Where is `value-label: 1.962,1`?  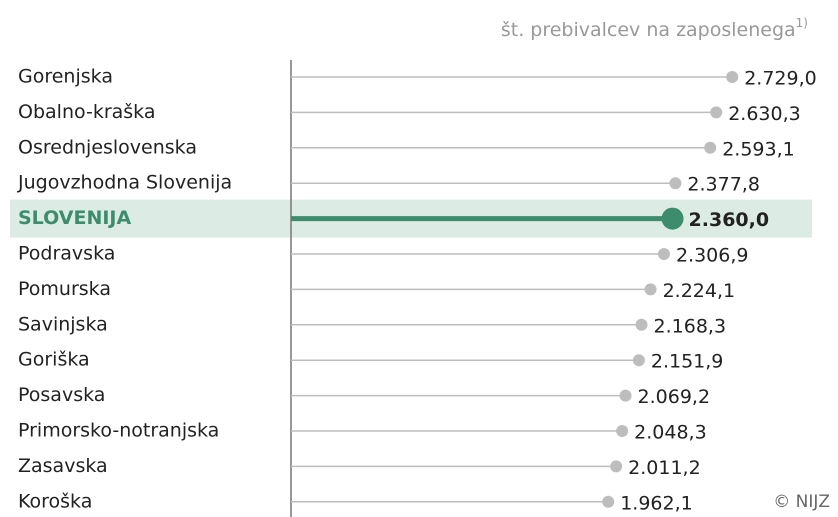
value-label: 1.962,1 is located at coordinates (656, 503).